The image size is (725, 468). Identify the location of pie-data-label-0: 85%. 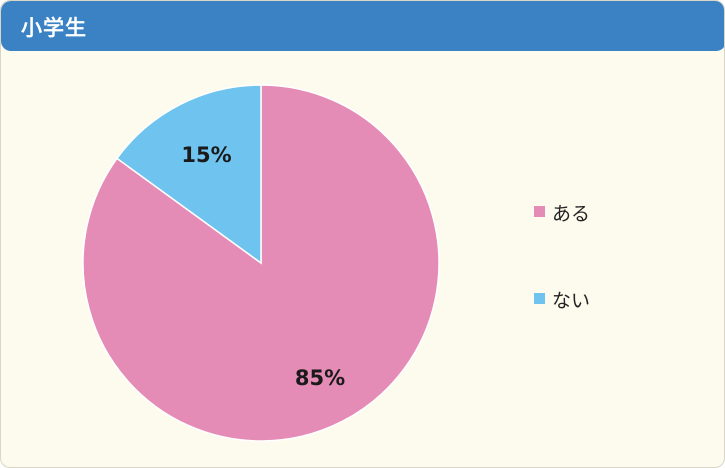
(320, 378).